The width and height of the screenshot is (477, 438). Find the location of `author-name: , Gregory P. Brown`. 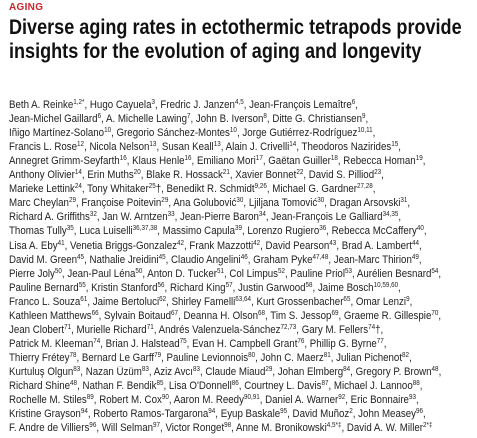

author-name: , Gregory P. Brown is located at coordinates (391, 371).